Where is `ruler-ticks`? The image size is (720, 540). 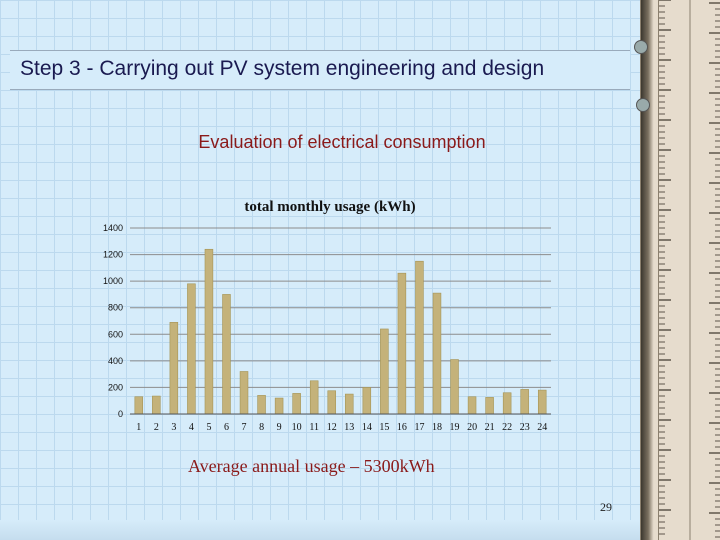 ruler-ticks is located at coordinates (689, 270).